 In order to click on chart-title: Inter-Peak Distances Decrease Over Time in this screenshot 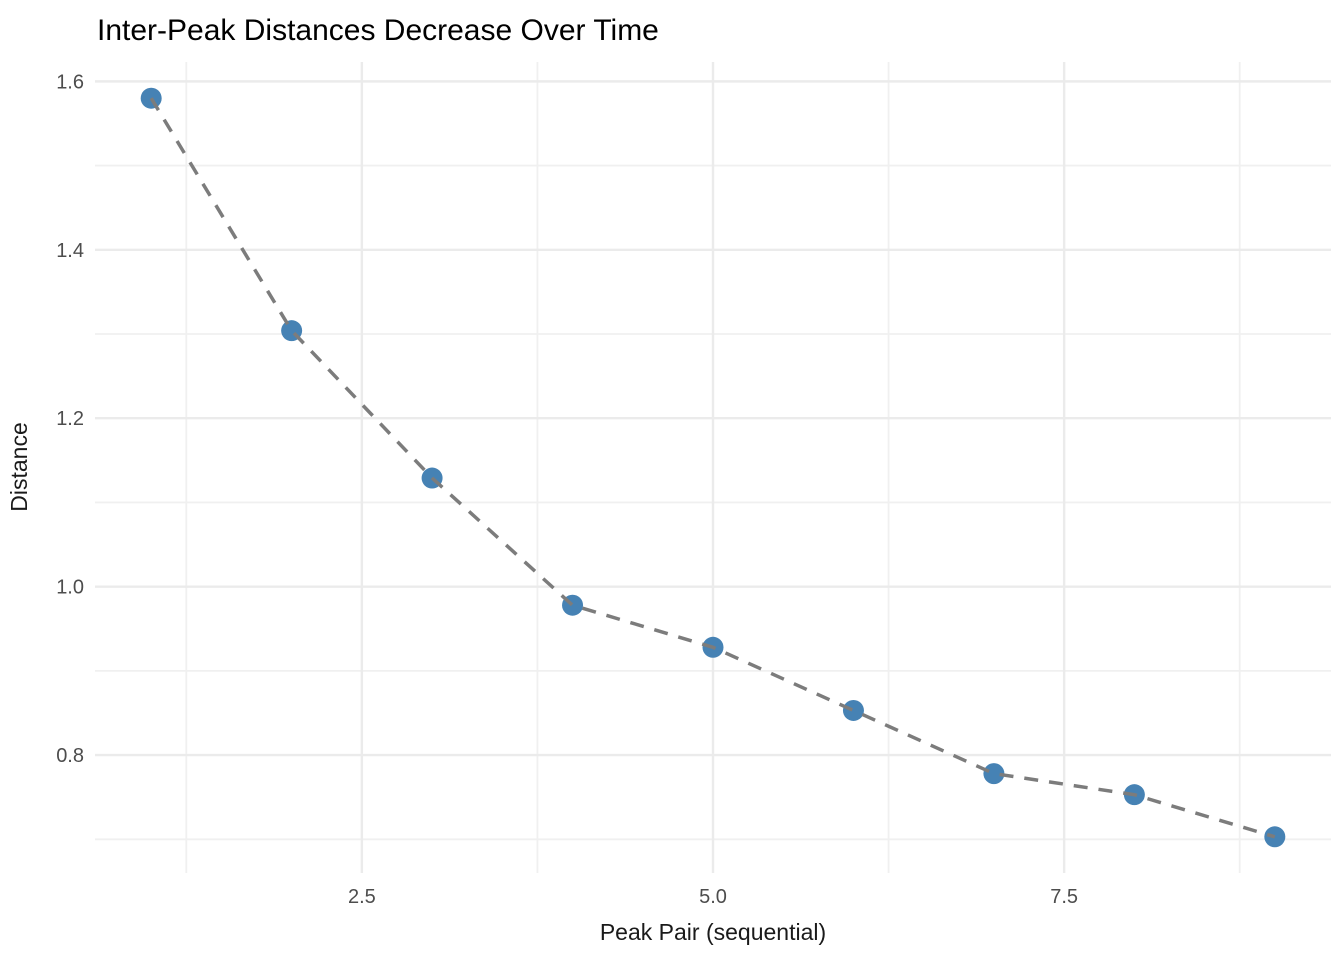, I will do `click(378, 30)`.